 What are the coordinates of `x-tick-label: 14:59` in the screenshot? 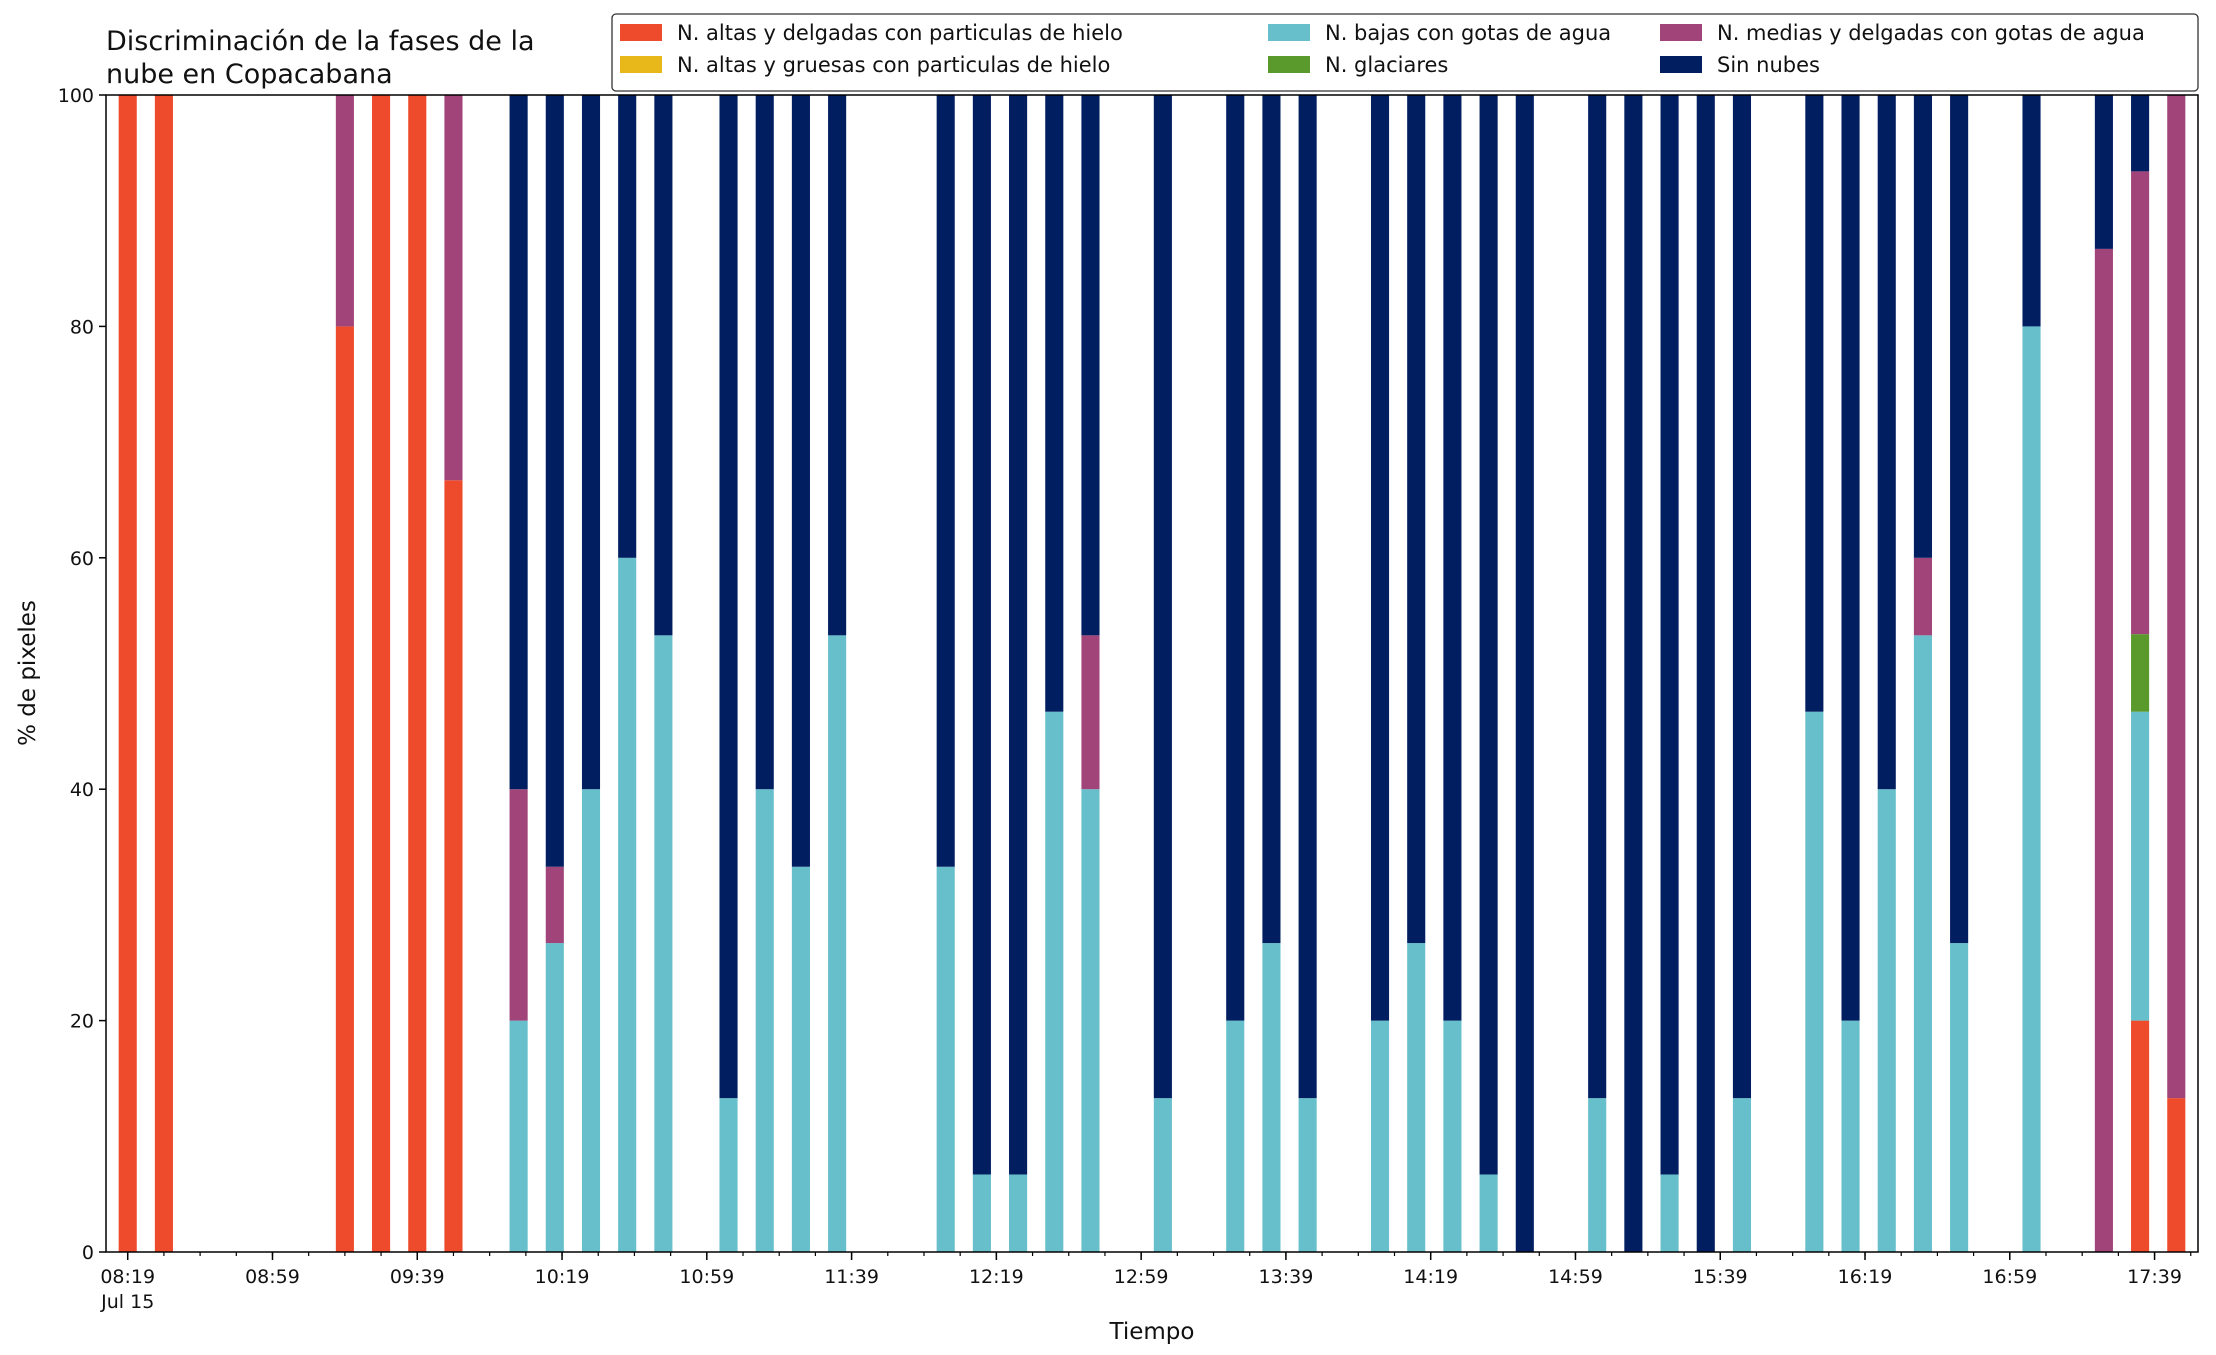 It's located at (1575, 1277).